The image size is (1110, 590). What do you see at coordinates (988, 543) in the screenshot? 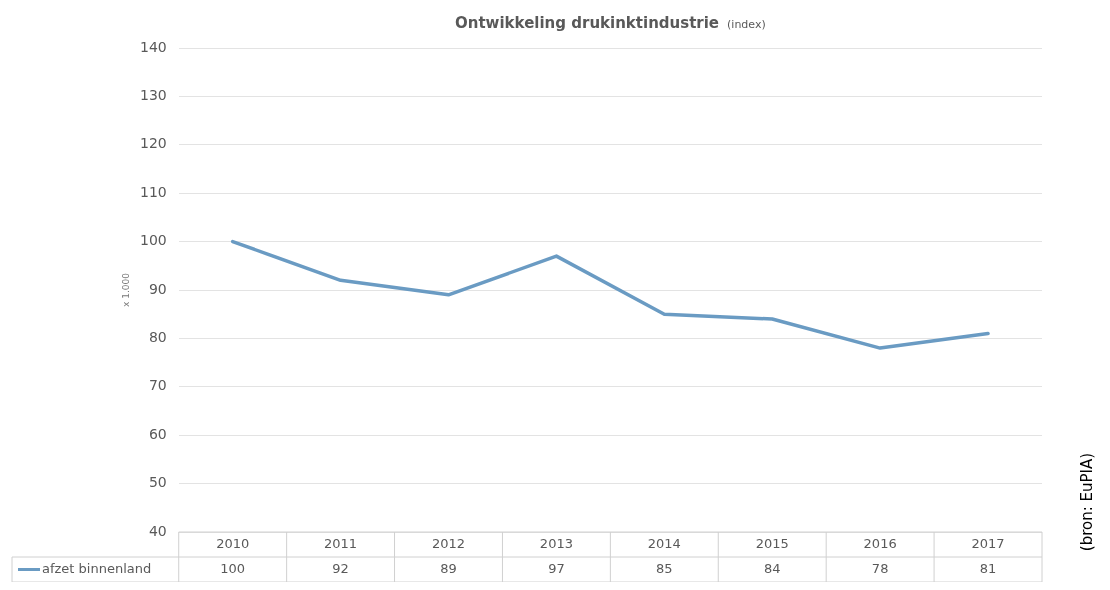
I see `x-tick-label: 2017` at bounding box center [988, 543].